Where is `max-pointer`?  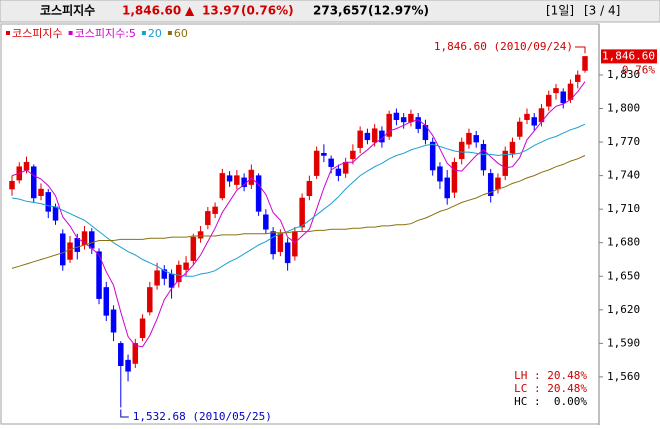 max-pointer is located at coordinates (580, 50).